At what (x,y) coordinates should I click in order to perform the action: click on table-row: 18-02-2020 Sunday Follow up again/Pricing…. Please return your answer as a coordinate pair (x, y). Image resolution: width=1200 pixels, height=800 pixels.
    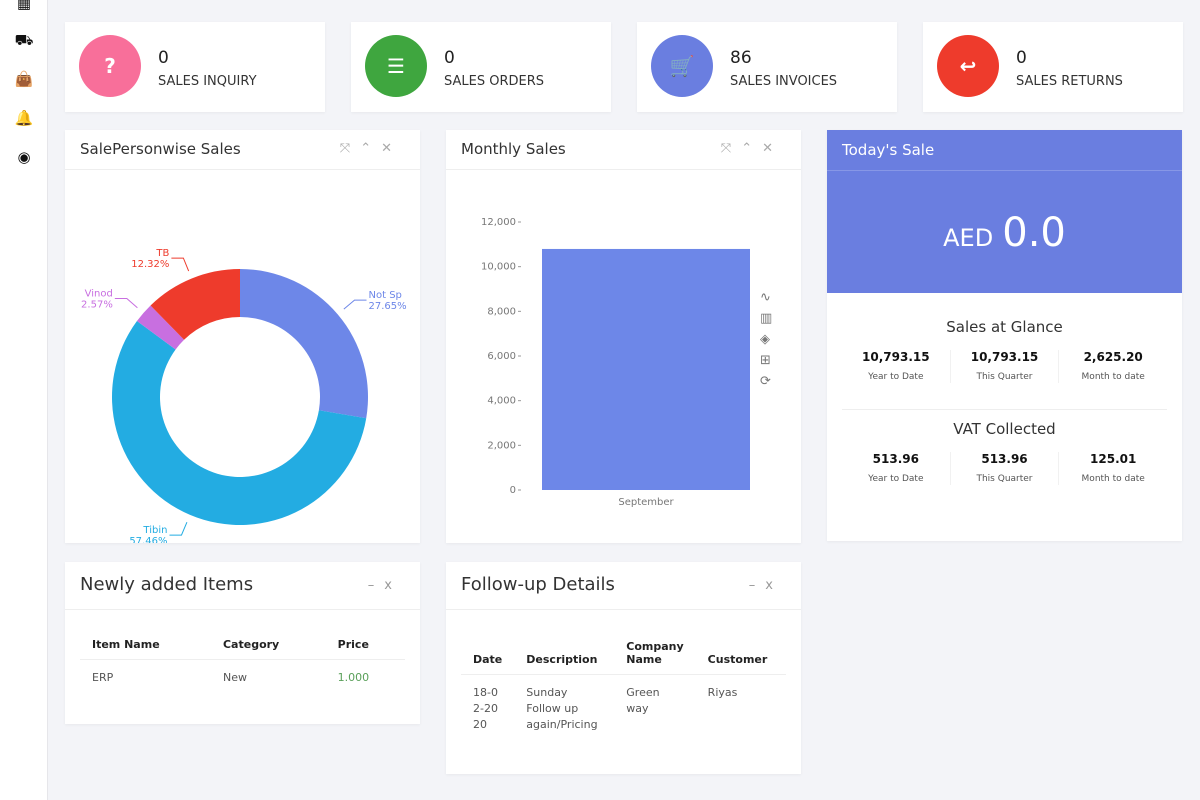
    Looking at the image, I should click on (605, 708).